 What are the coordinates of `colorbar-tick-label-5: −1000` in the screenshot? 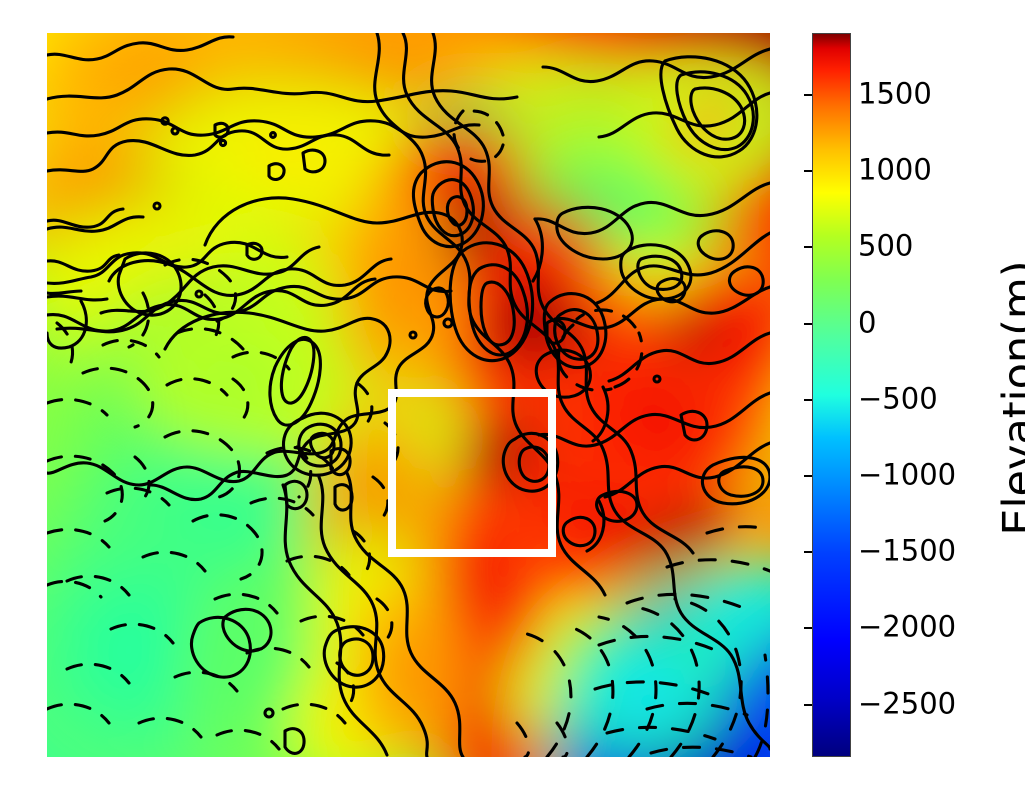 It's located at (907, 474).